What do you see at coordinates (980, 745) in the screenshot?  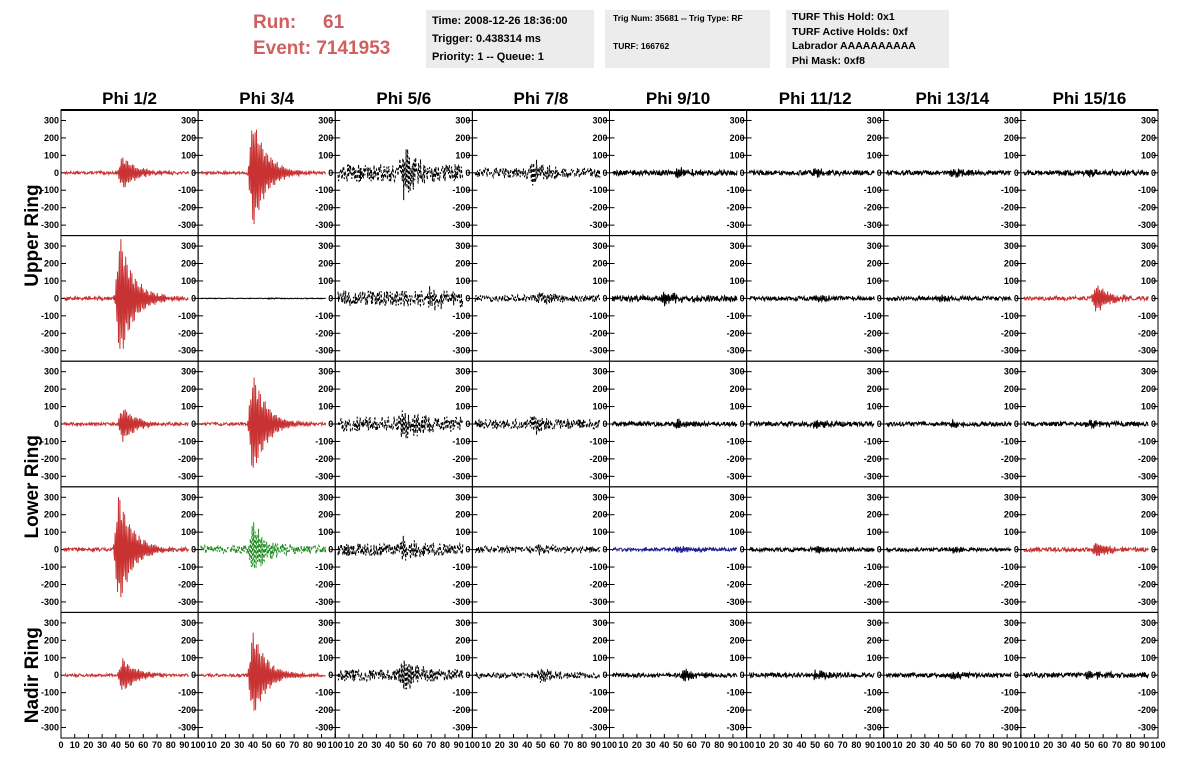 I see `x-tick-label: 70` at bounding box center [980, 745].